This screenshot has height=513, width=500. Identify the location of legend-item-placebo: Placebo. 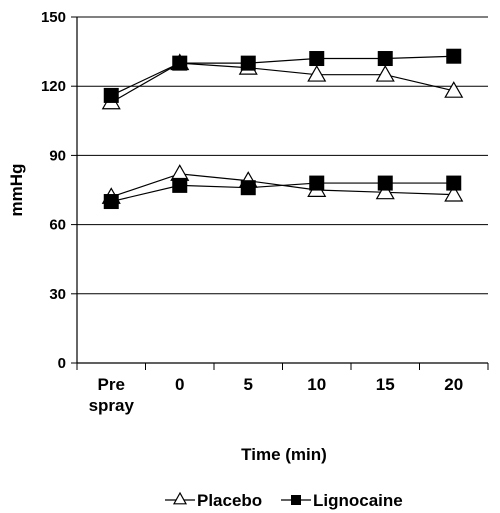
(213, 500).